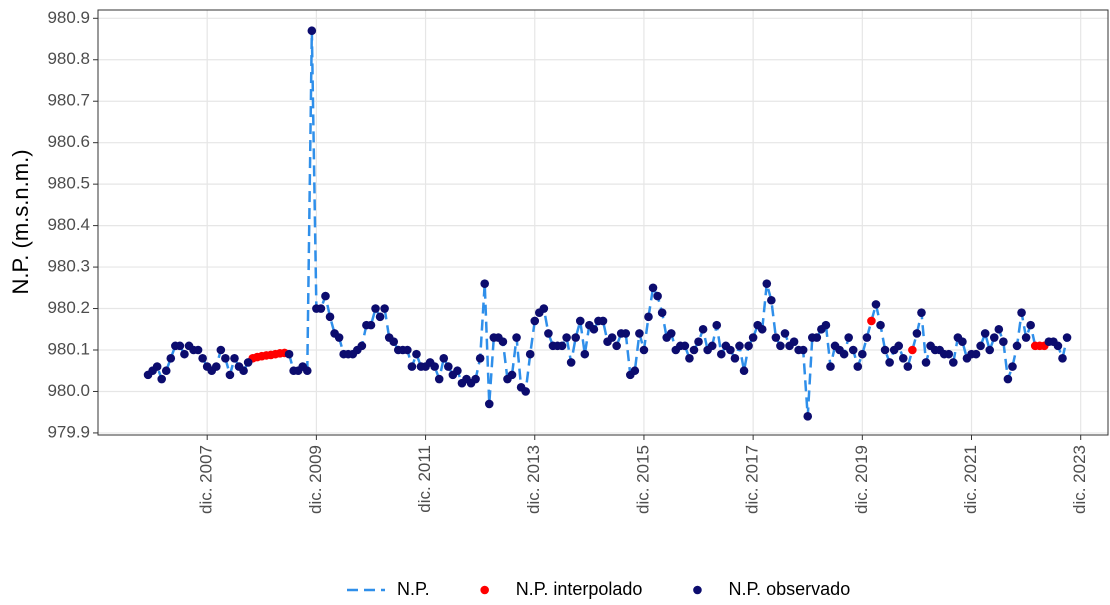  Describe the element at coordinates (642, 479) in the screenshot. I see `x-tick-label: dic. 2015` at that location.